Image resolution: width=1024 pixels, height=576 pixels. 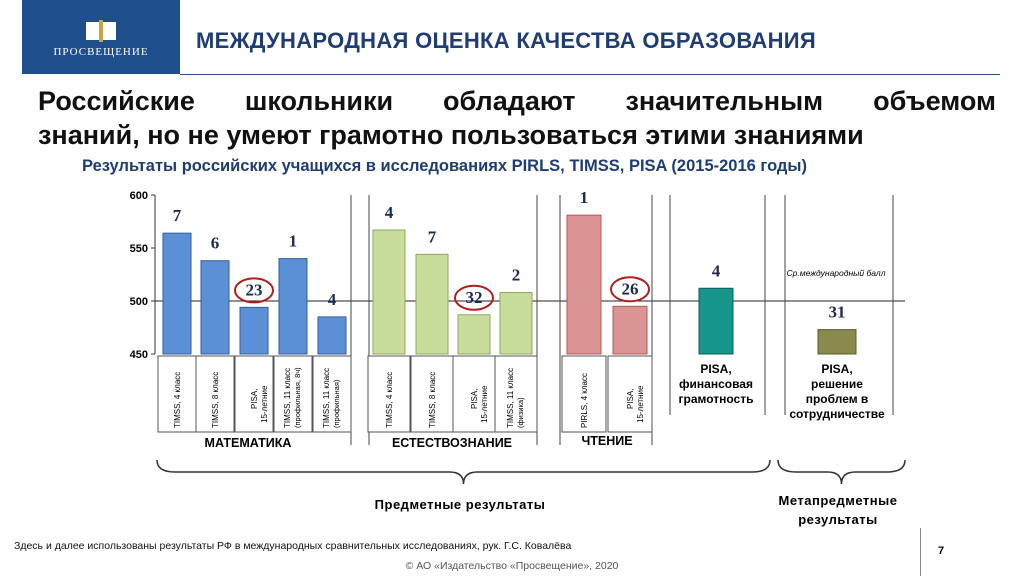 What do you see at coordinates (841, 472) in the screenshot?
I see `meta-results-brace` at bounding box center [841, 472].